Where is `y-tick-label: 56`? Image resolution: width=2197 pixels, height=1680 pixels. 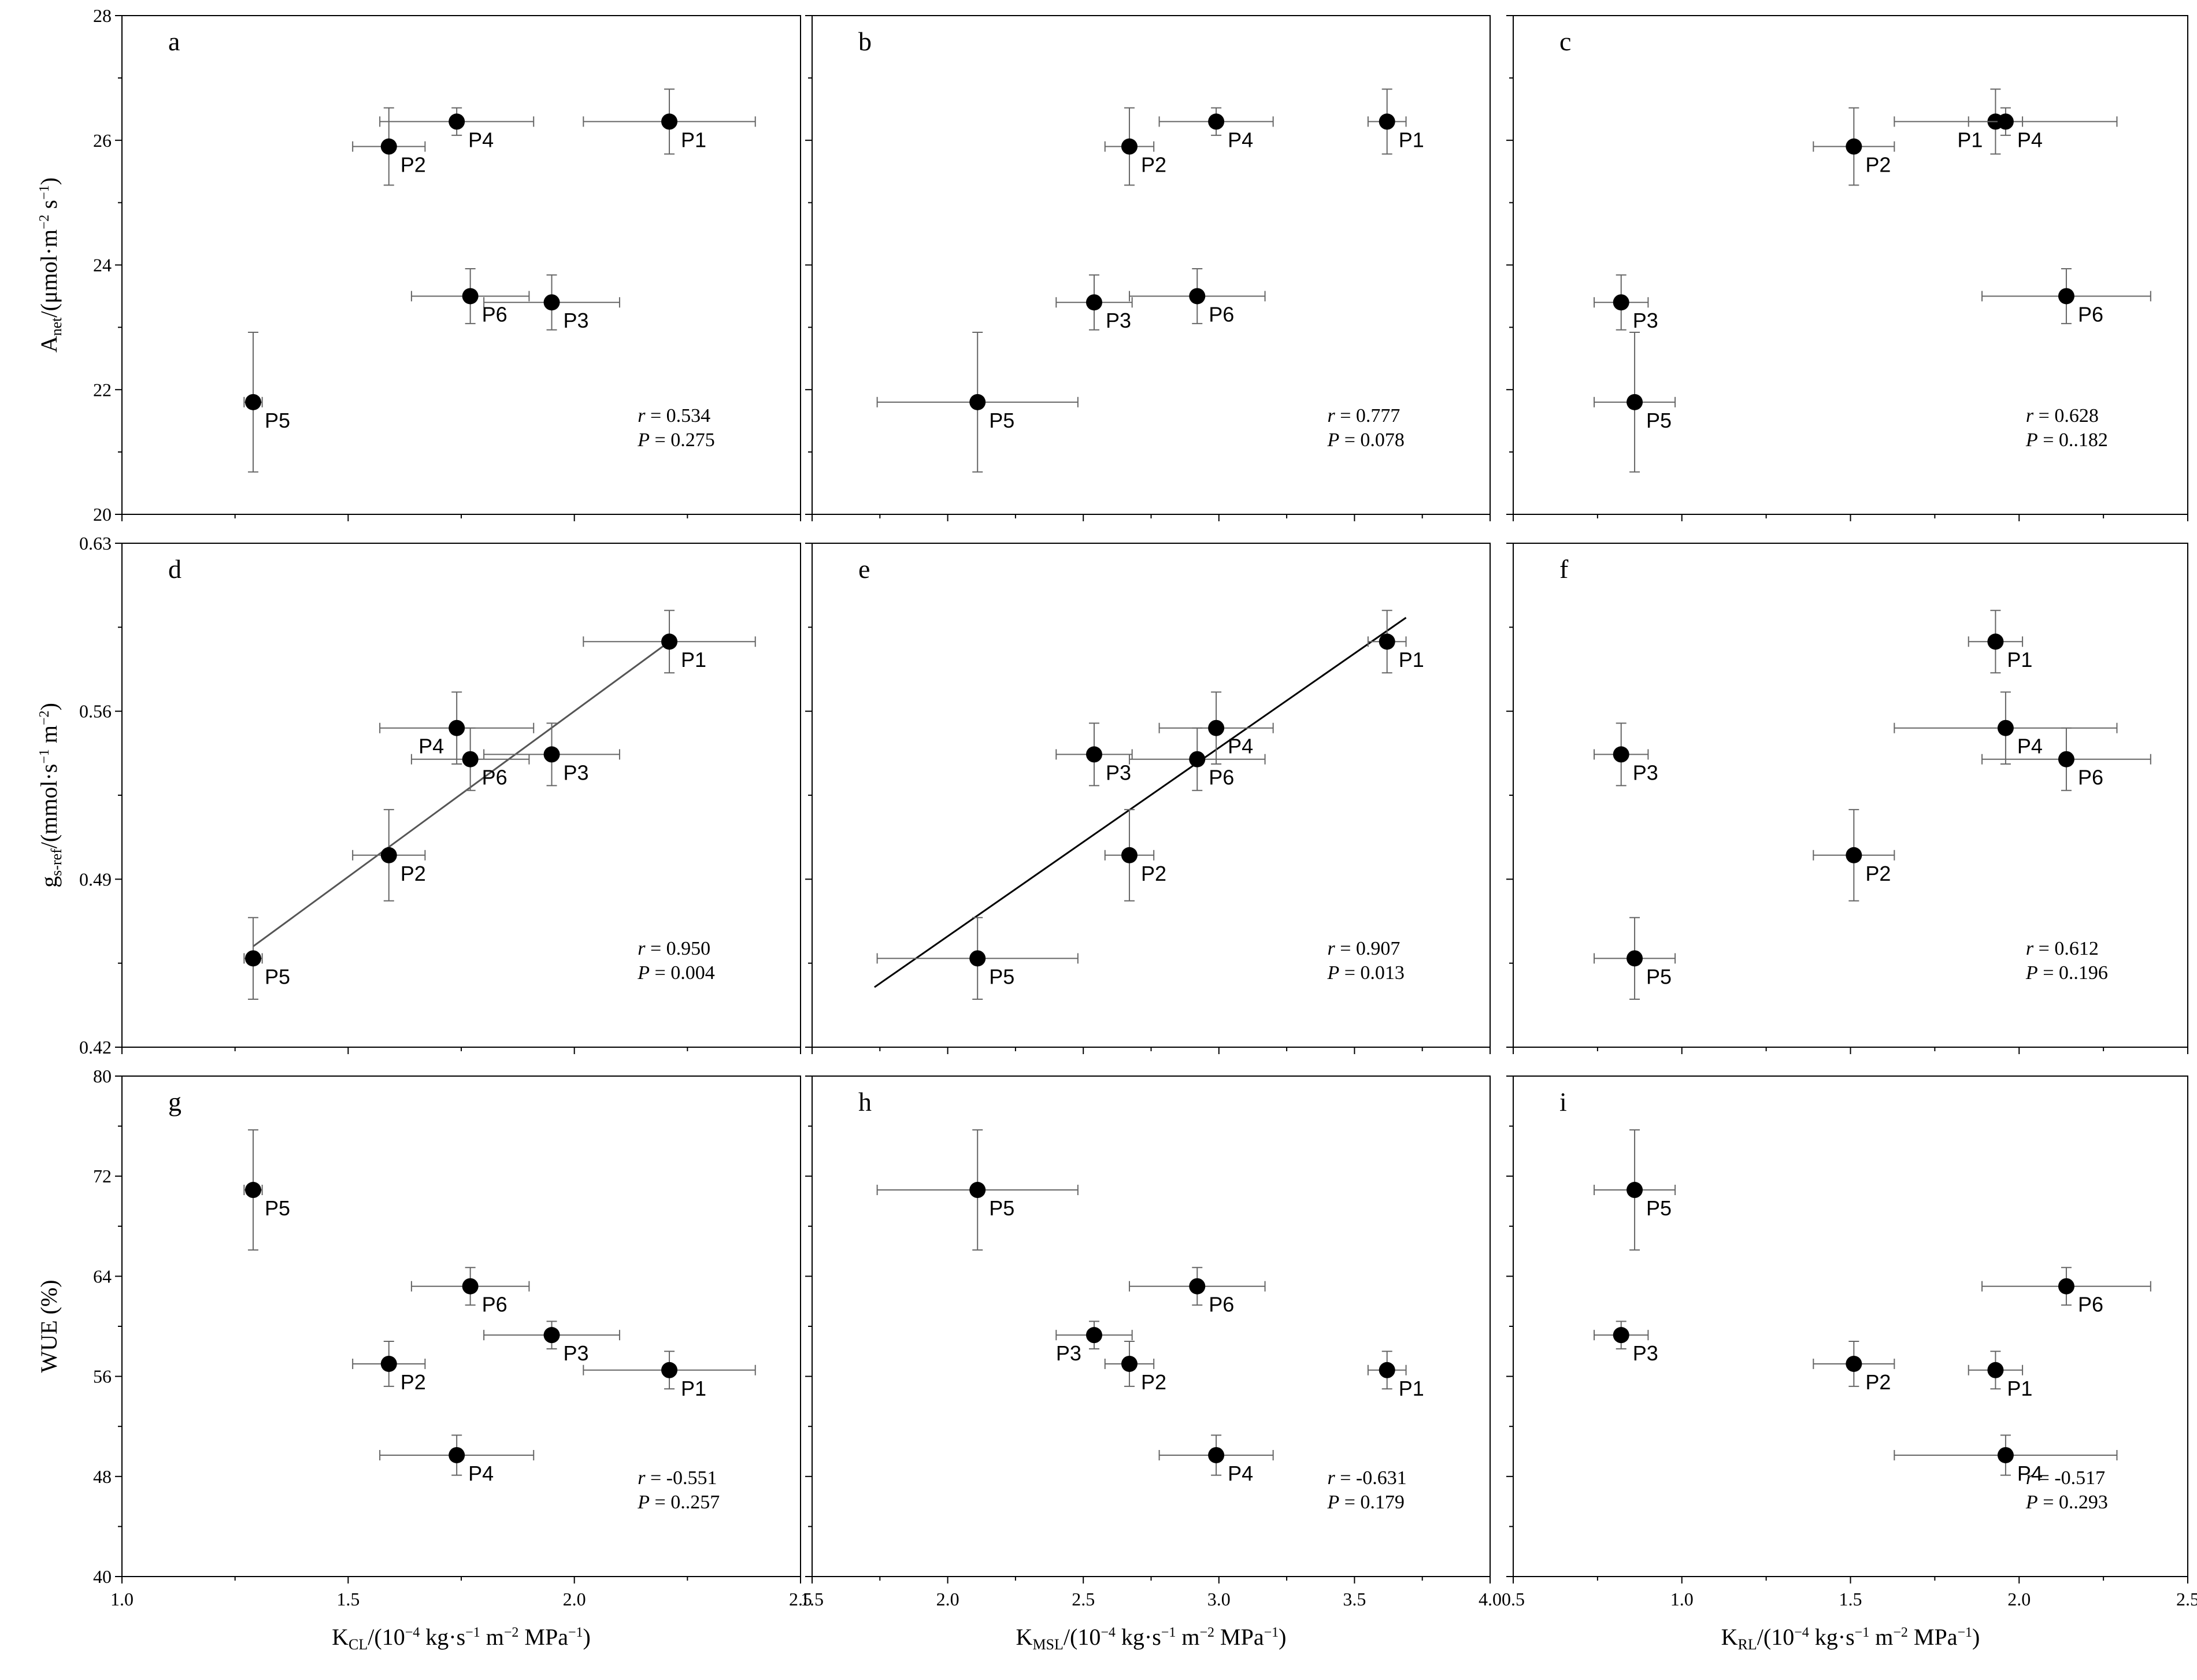
y-tick-label: 56 is located at coordinates (103, 1376).